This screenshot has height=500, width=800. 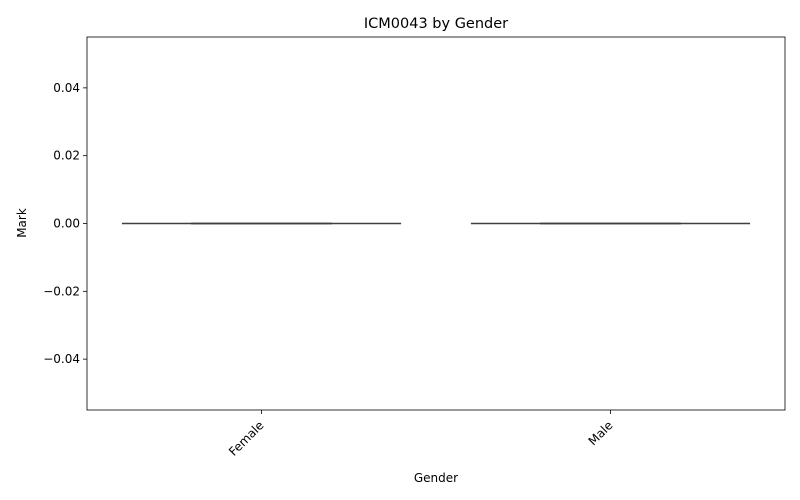 What do you see at coordinates (436, 24) in the screenshot?
I see `chart-title: ICM0043 by Gender` at bounding box center [436, 24].